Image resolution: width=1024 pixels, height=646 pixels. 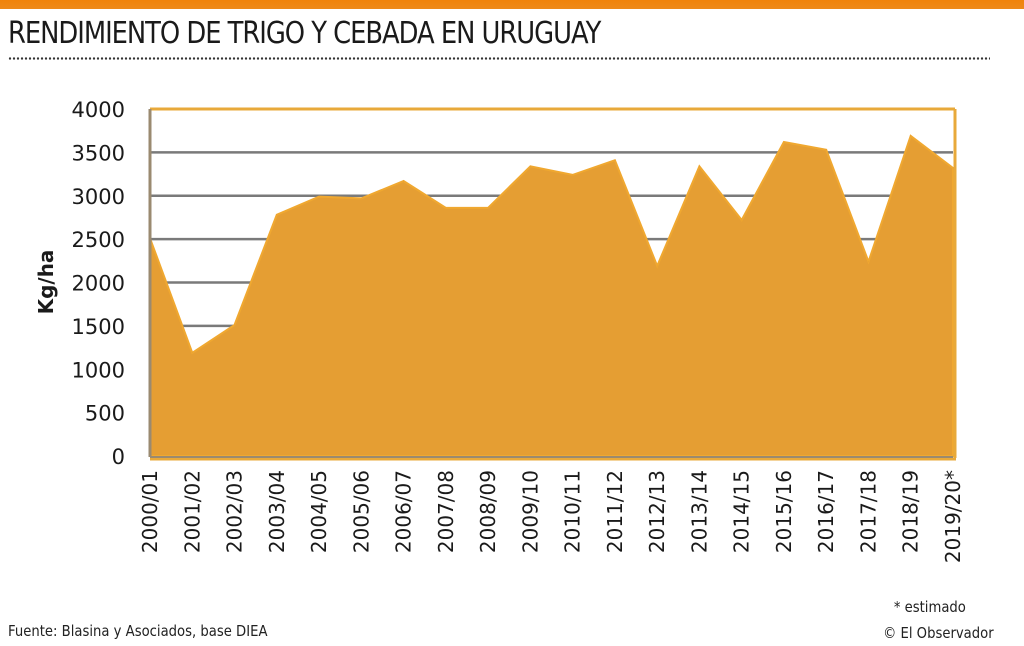 What do you see at coordinates (98, 370) in the screenshot?
I see `y-tick-1000: 1000` at bounding box center [98, 370].